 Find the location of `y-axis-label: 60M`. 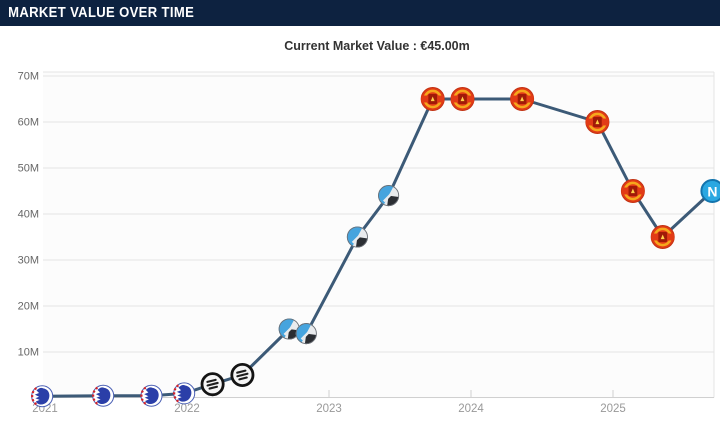

y-axis-label: 60M is located at coordinates (28, 123).